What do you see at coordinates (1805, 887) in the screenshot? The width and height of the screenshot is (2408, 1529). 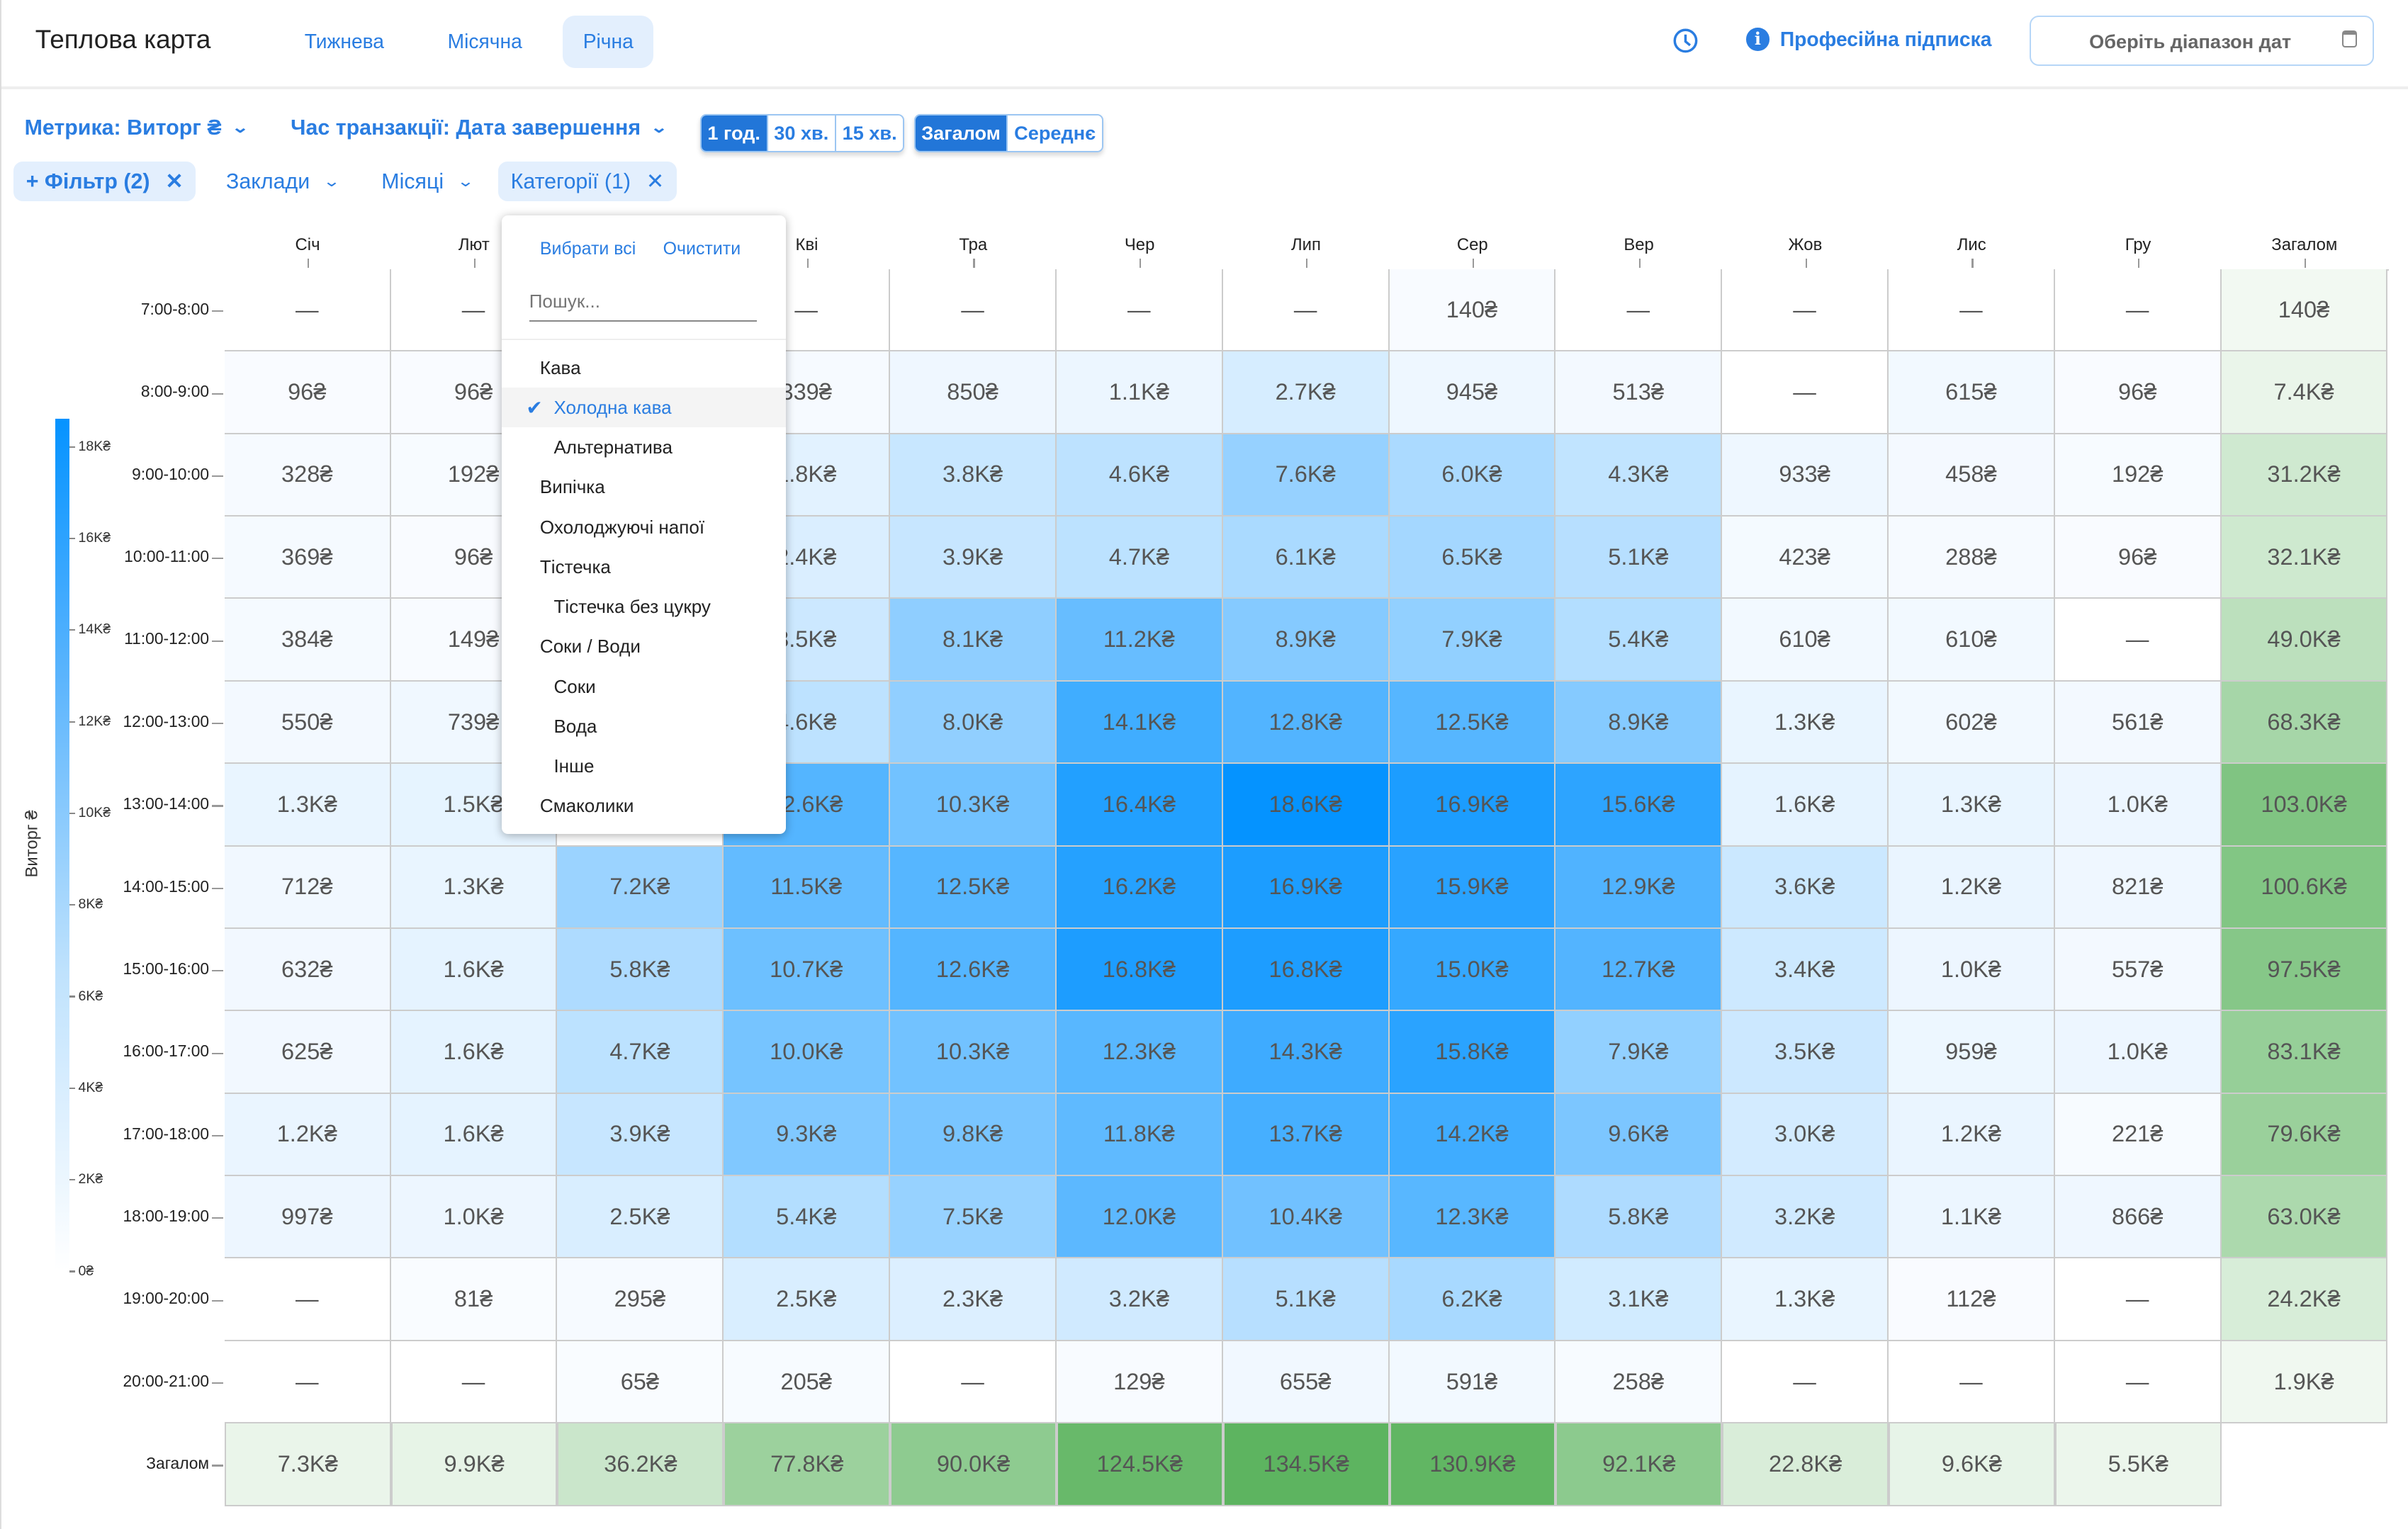 I see `heatmap-cell: 3.6K₴` at bounding box center [1805, 887].